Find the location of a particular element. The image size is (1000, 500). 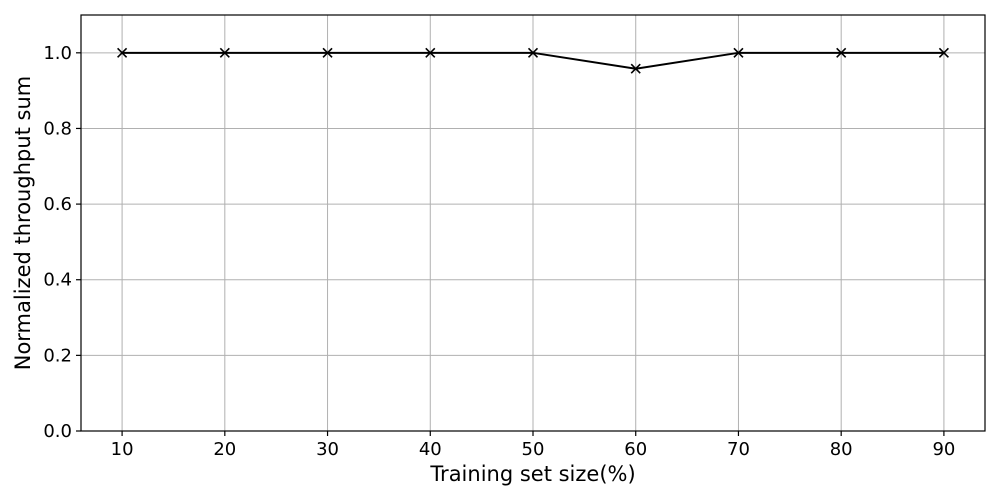

x-axis: 10 20 30 40 50 60 70 80 90 is located at coordinates (533, 445).